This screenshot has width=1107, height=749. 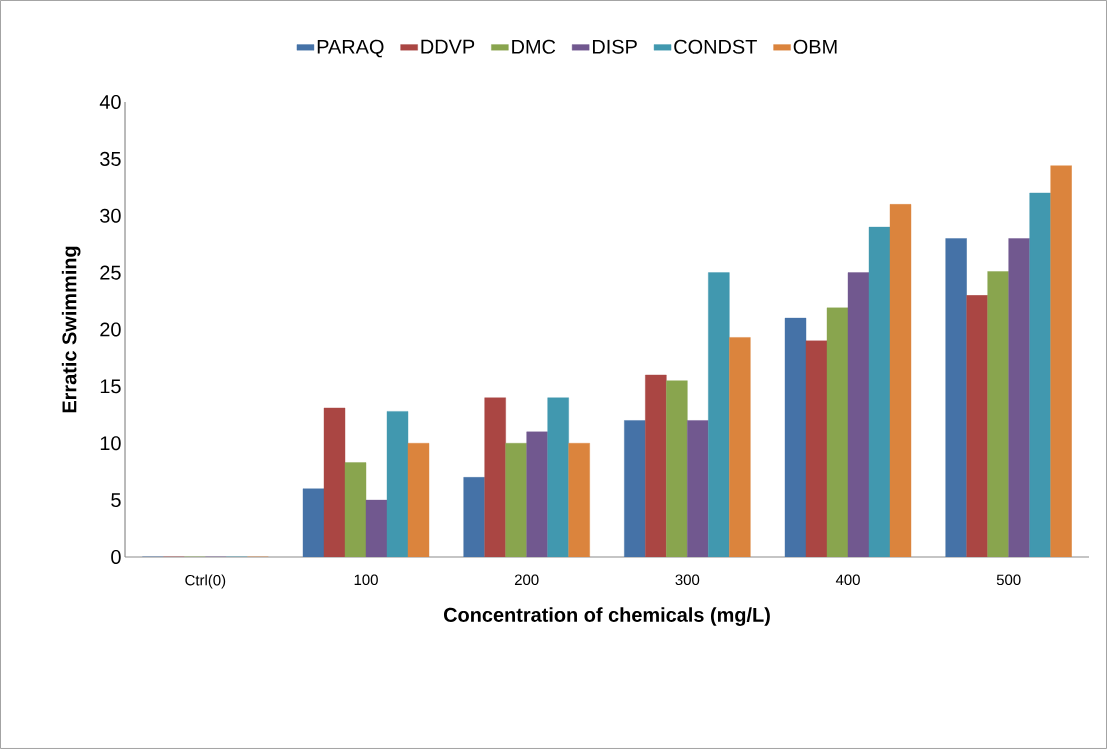 I want to click on legend-label: DISP, so click(x=614, y=46).